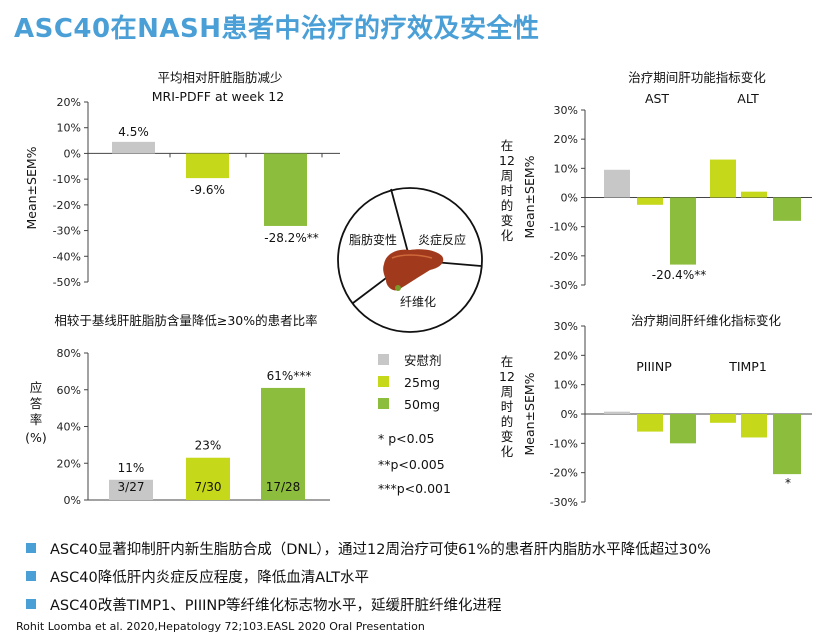 This screenshot has width=822, height=644. What do you see at coordinates (207, 190) in the screenshot?
I see `chart1-value-label: -9.6%` at bounding box center [207, 190].